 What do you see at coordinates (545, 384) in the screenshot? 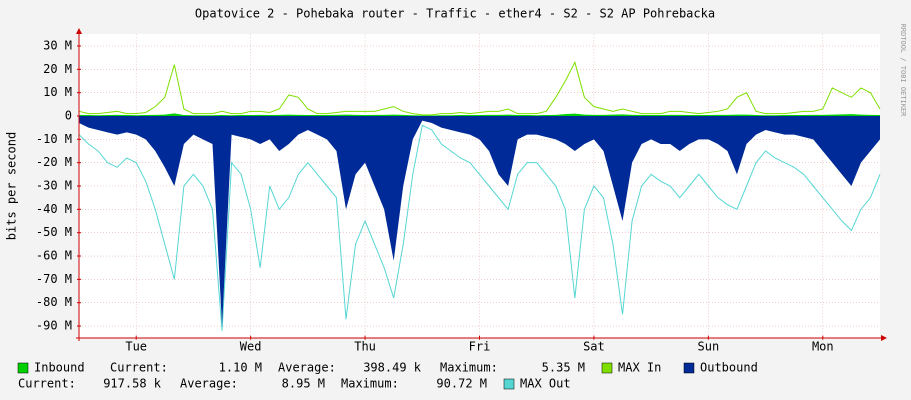
I see `legend-label: MAX Out` at bounding box center [545, 384].